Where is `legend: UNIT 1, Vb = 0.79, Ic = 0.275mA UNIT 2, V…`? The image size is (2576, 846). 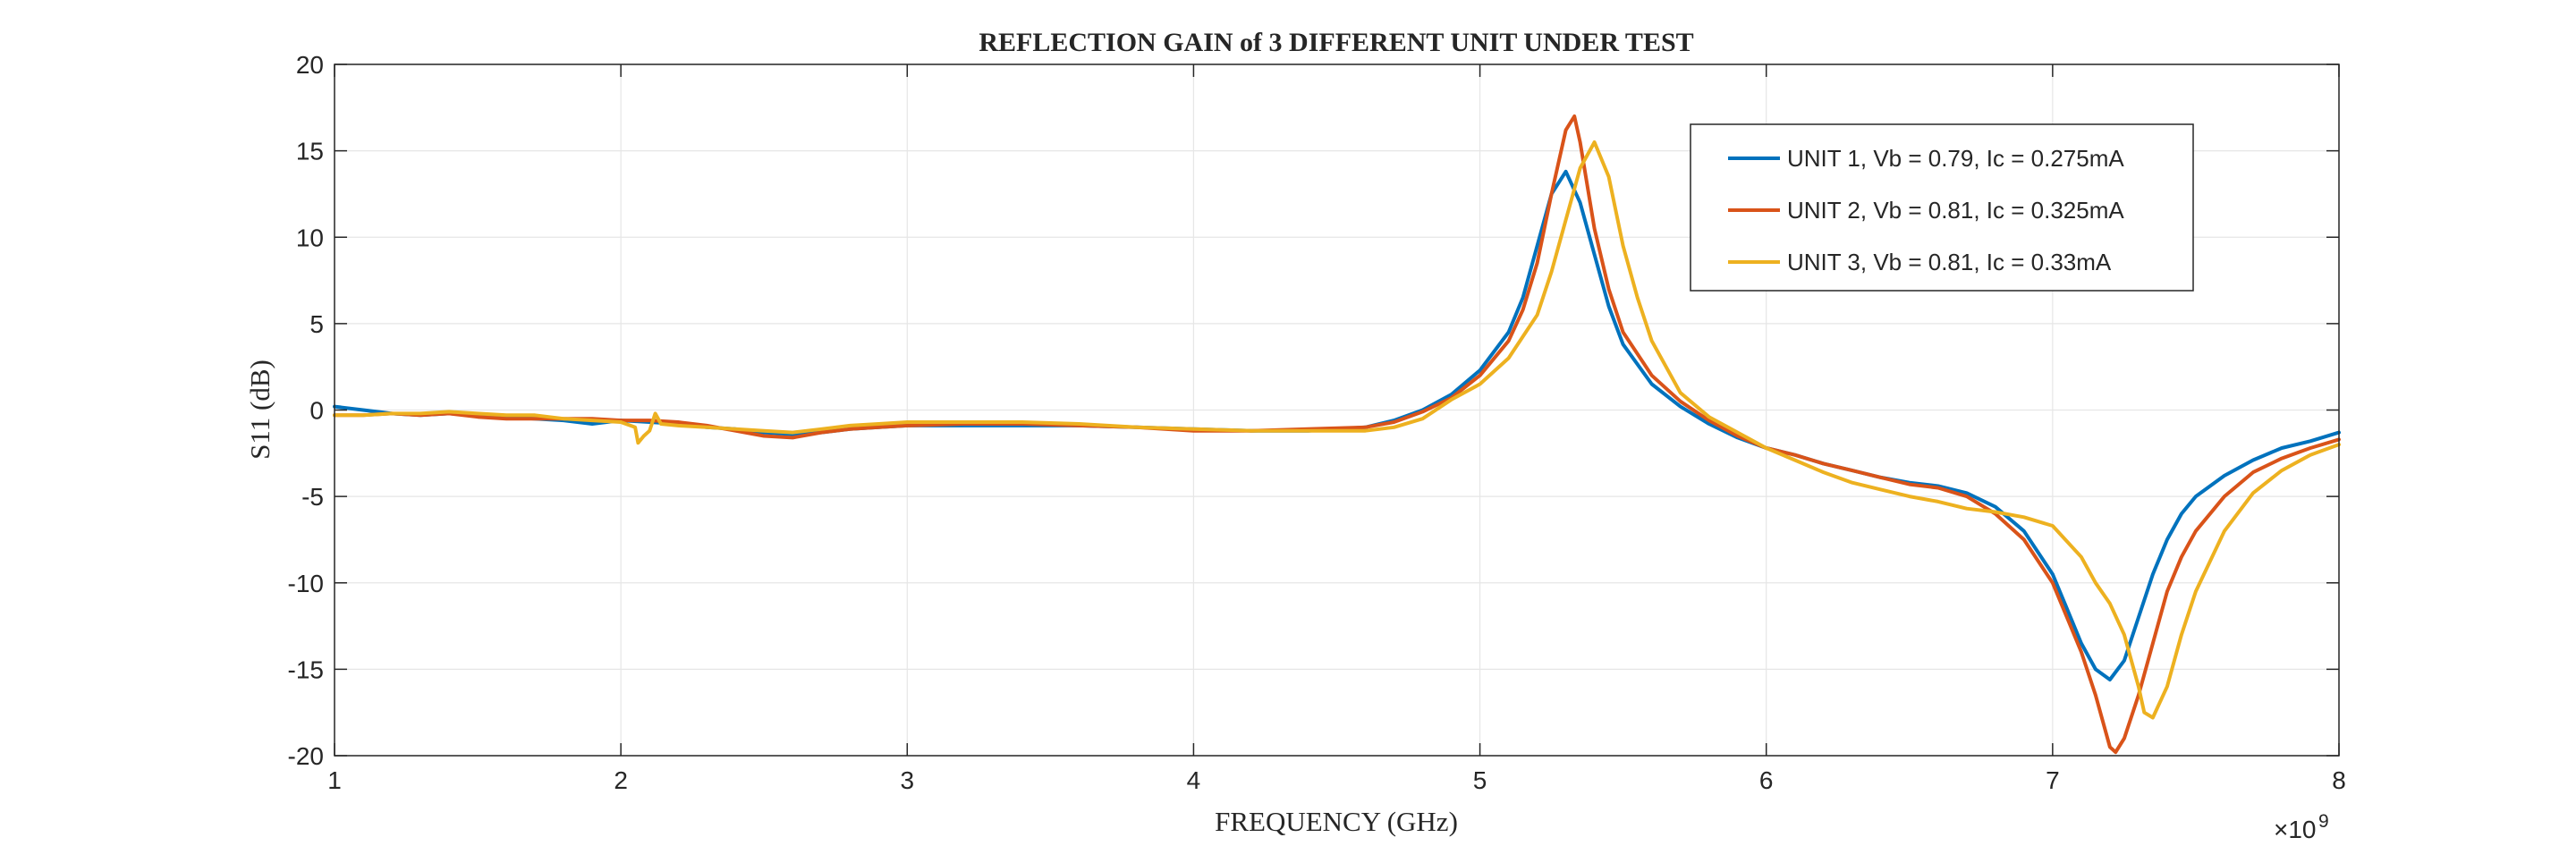 legend: UNIT 1, Vb = 0.79, Ic = 0.275mA UNIT 2, V… is located at coordinates (1942, 207).